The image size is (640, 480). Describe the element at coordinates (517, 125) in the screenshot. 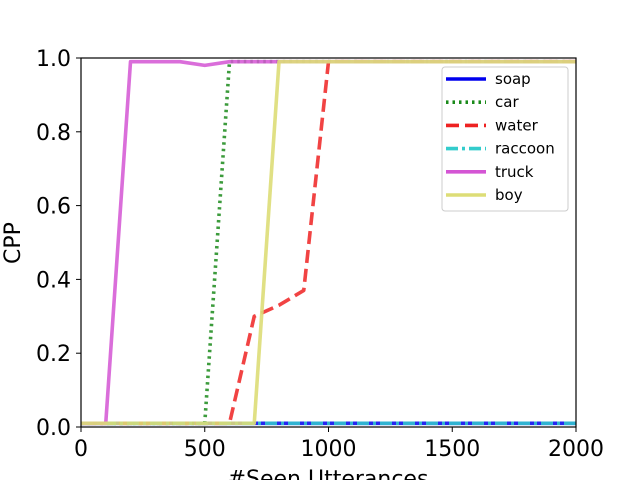

I see `legend-label-water: water` at that location.